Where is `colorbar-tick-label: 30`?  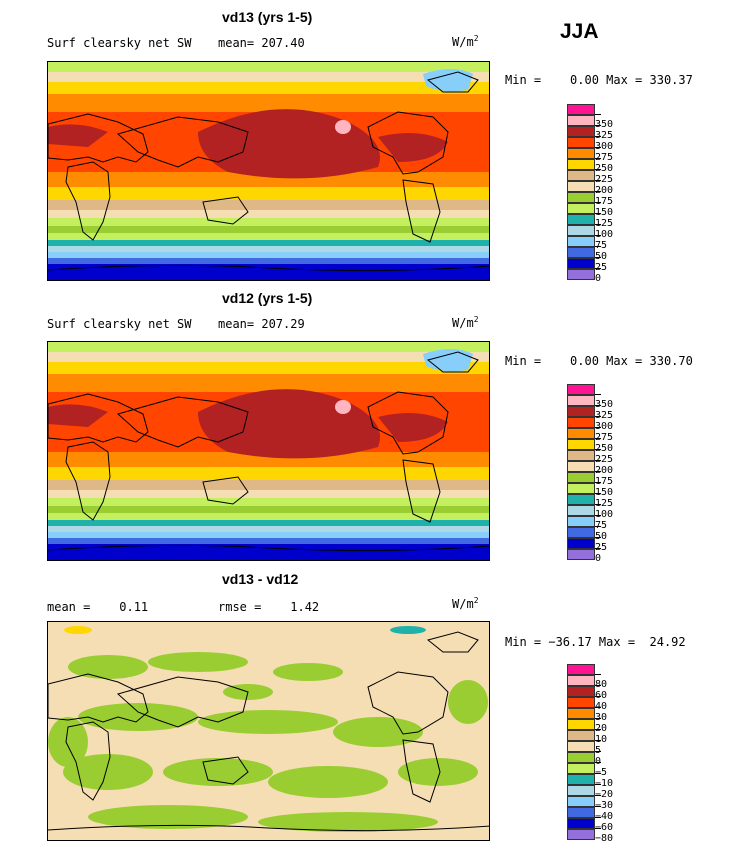 colorbar-tick-label: 30 is located at coordinates (601, 717).